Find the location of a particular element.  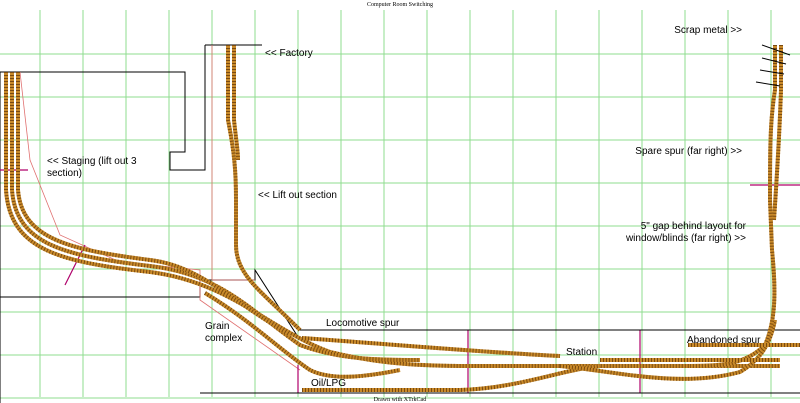

label: << Factory is located at coordinates (289, 53).